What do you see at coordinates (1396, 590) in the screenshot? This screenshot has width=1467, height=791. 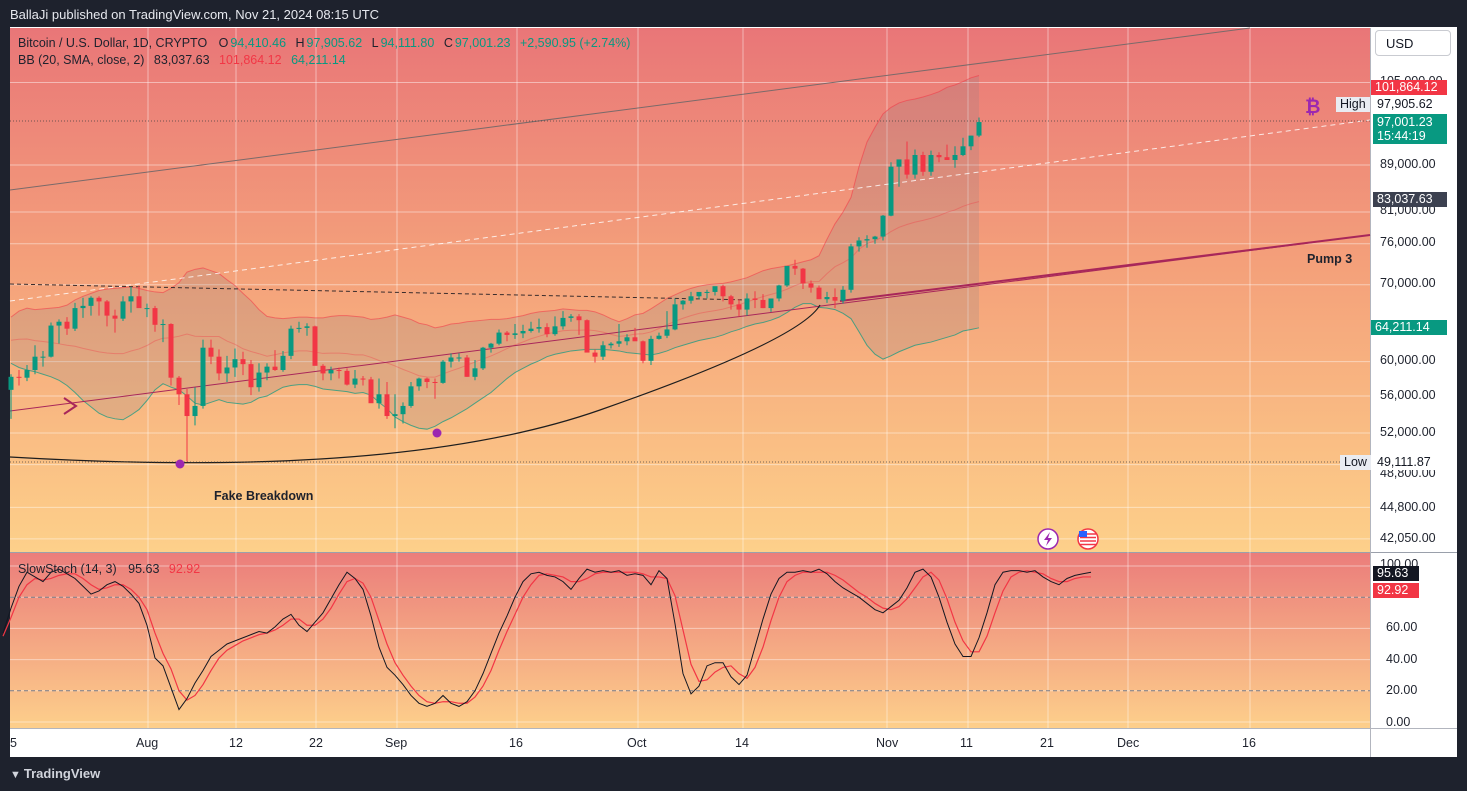 I see `stoch-d-tag: 92.92` at bounding box center [1396, 590].